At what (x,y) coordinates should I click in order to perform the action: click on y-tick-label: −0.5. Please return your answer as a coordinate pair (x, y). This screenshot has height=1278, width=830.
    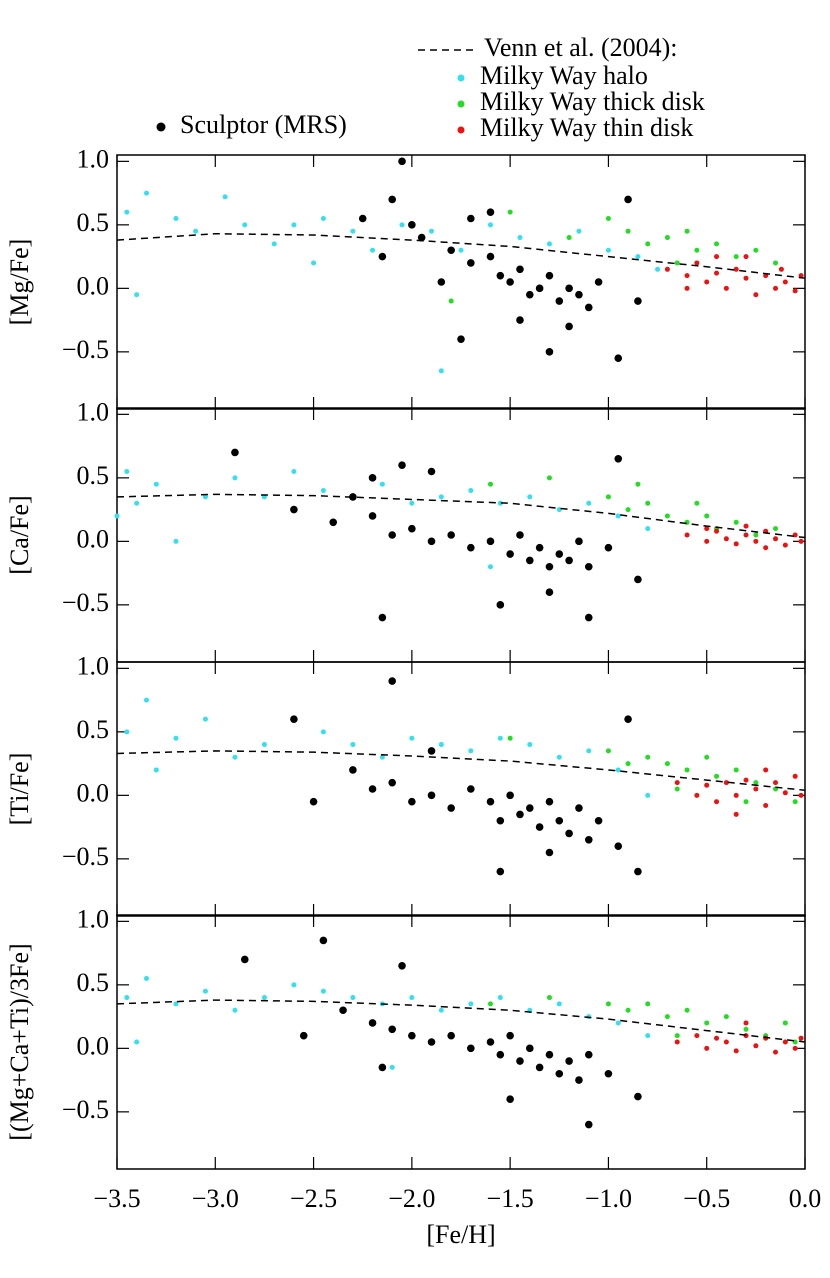
    Looking at the image, I should click on (85, 602).